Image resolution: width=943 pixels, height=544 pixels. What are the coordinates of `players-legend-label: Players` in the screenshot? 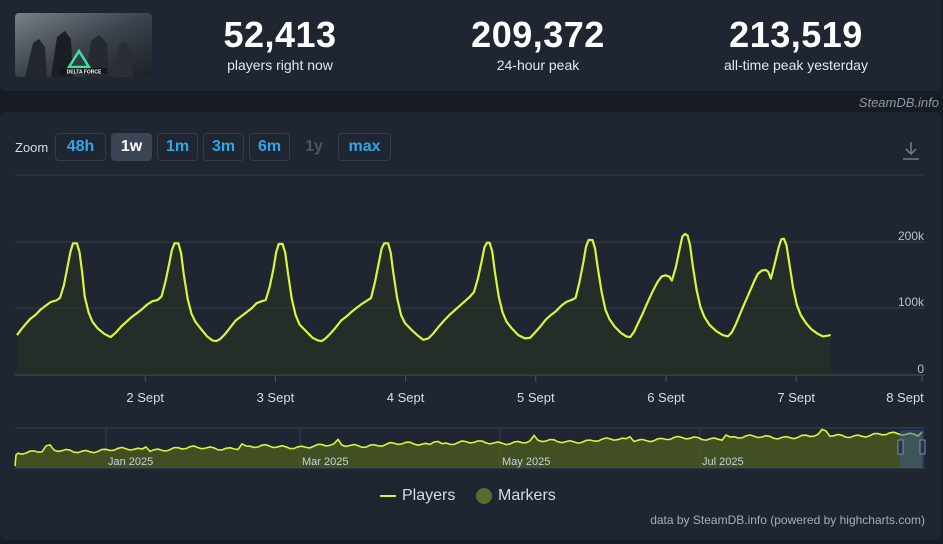 It's located at (428, 495).